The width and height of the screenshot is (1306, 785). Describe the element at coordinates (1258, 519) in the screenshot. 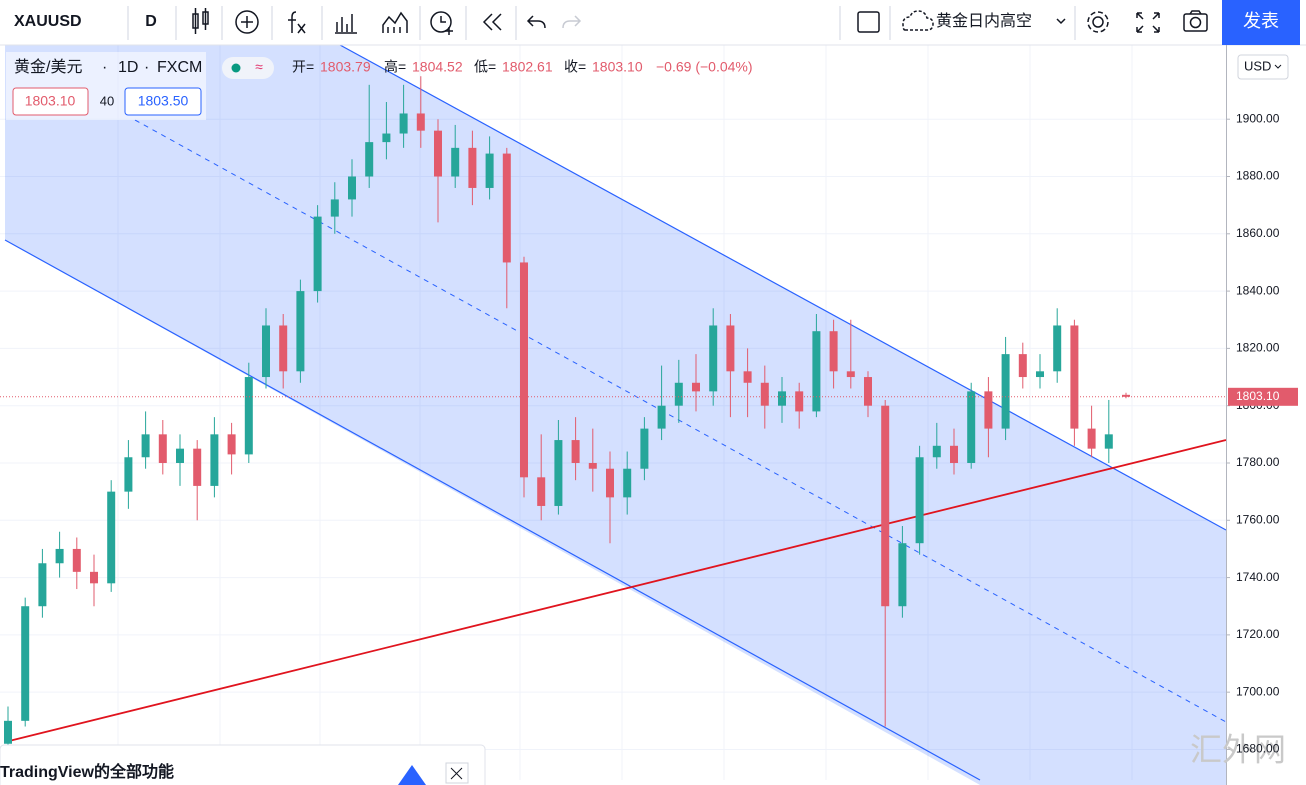

I see `y-tick-label: 1760.00` at that location.